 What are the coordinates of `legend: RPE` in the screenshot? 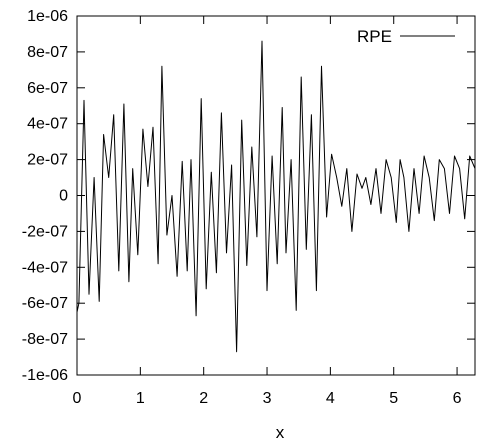 It's located at (406, 36).